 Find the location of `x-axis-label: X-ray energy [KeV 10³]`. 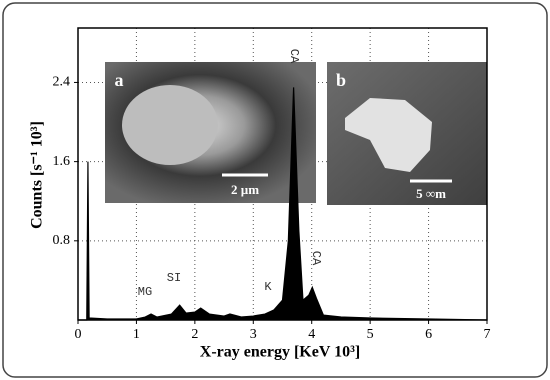

x-axis-label: X-ray energy [KeV 10³] is located at coordinates (280, 352).